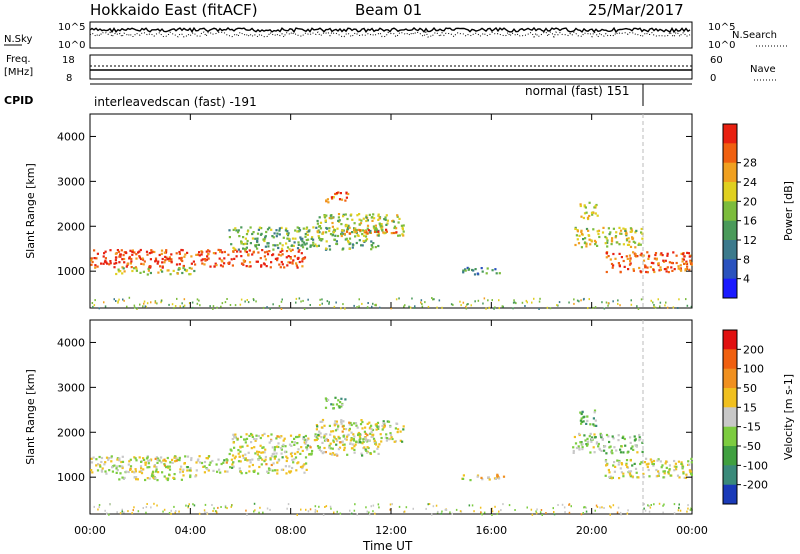 This screenshot has width=800, height=554. Describe the element at coordinates (18, 100) in the screenshot. I see `cpid-label: CPID` at that location.